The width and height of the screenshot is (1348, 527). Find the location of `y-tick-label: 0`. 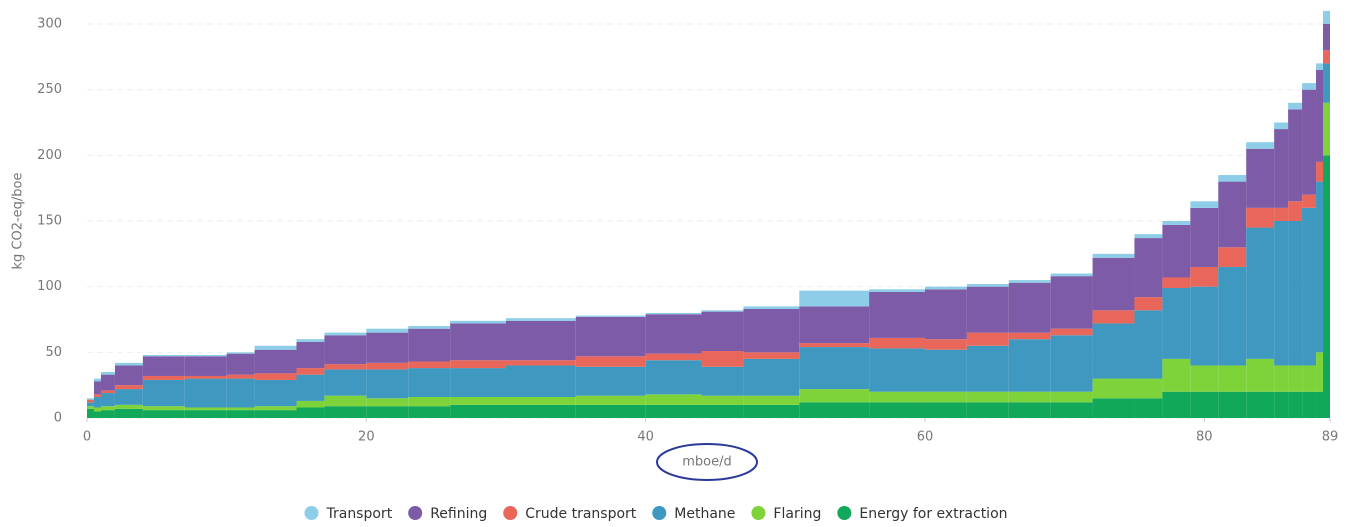

y-tick-label: 0 is located at coordinates (58, 418).